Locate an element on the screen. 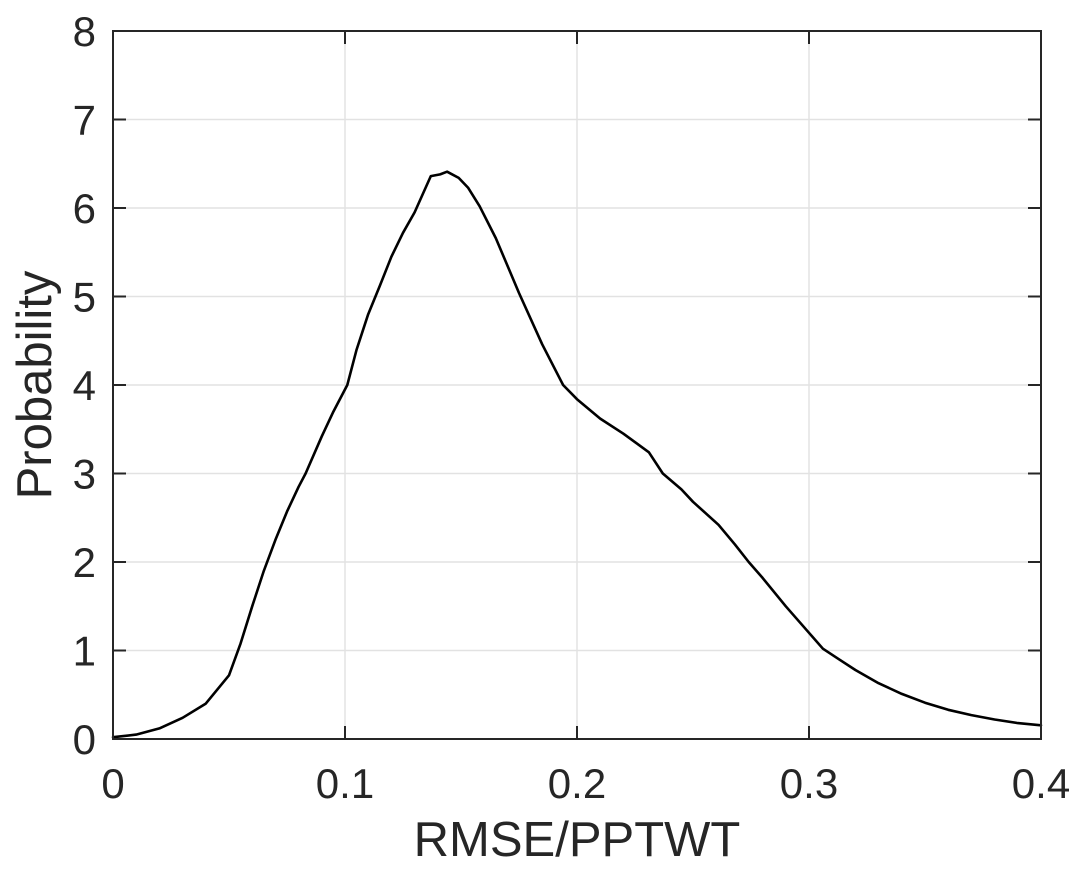 The height and width of the screenshot is (874, 1089). y-tick-label-8: 8 is located at coordinates (84, 31).